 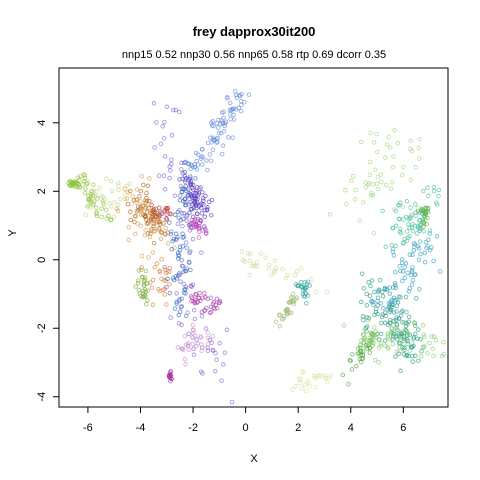 I want to click on x-tick-label: 2, so click(x=298, y=428).